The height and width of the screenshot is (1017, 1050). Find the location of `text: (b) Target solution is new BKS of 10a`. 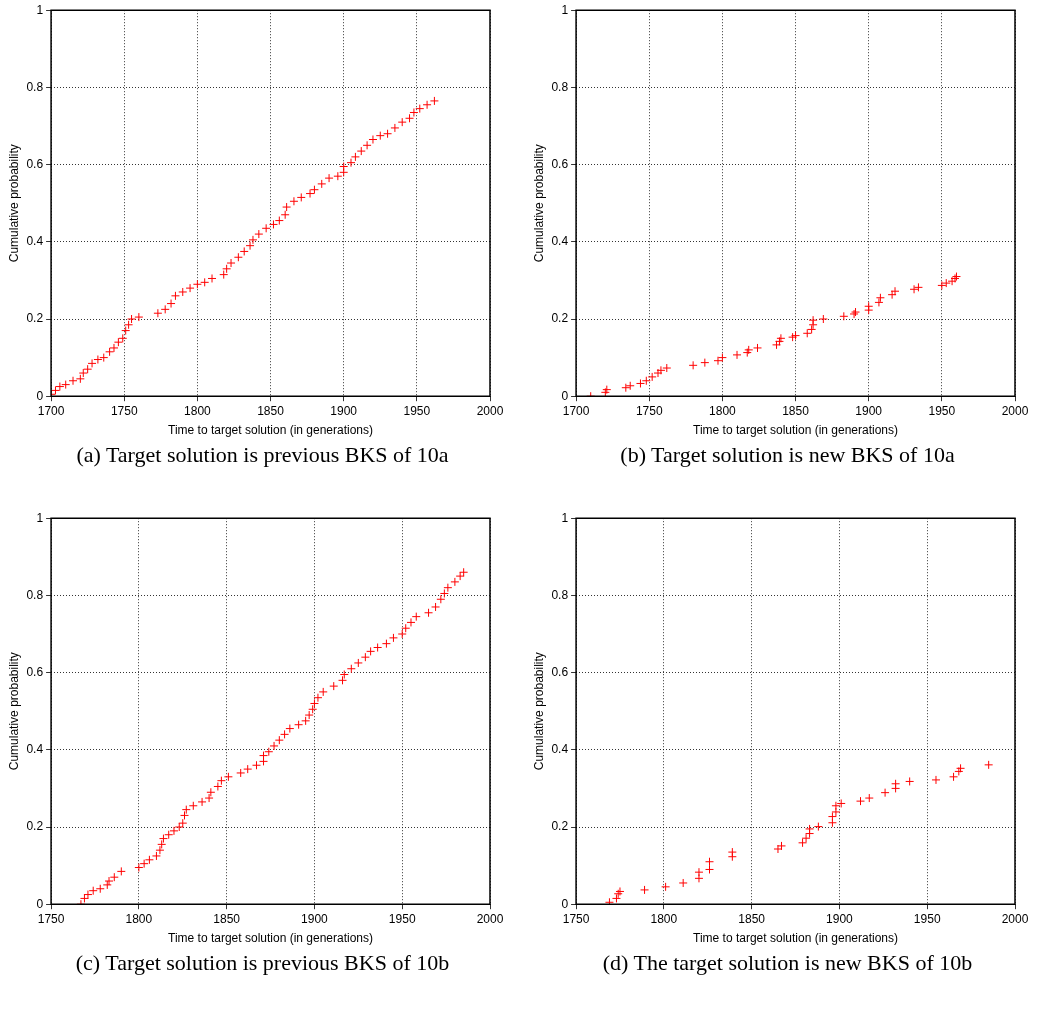

text: (b) Target solution is new BKS of 10a is located at coordinates (787, 455).